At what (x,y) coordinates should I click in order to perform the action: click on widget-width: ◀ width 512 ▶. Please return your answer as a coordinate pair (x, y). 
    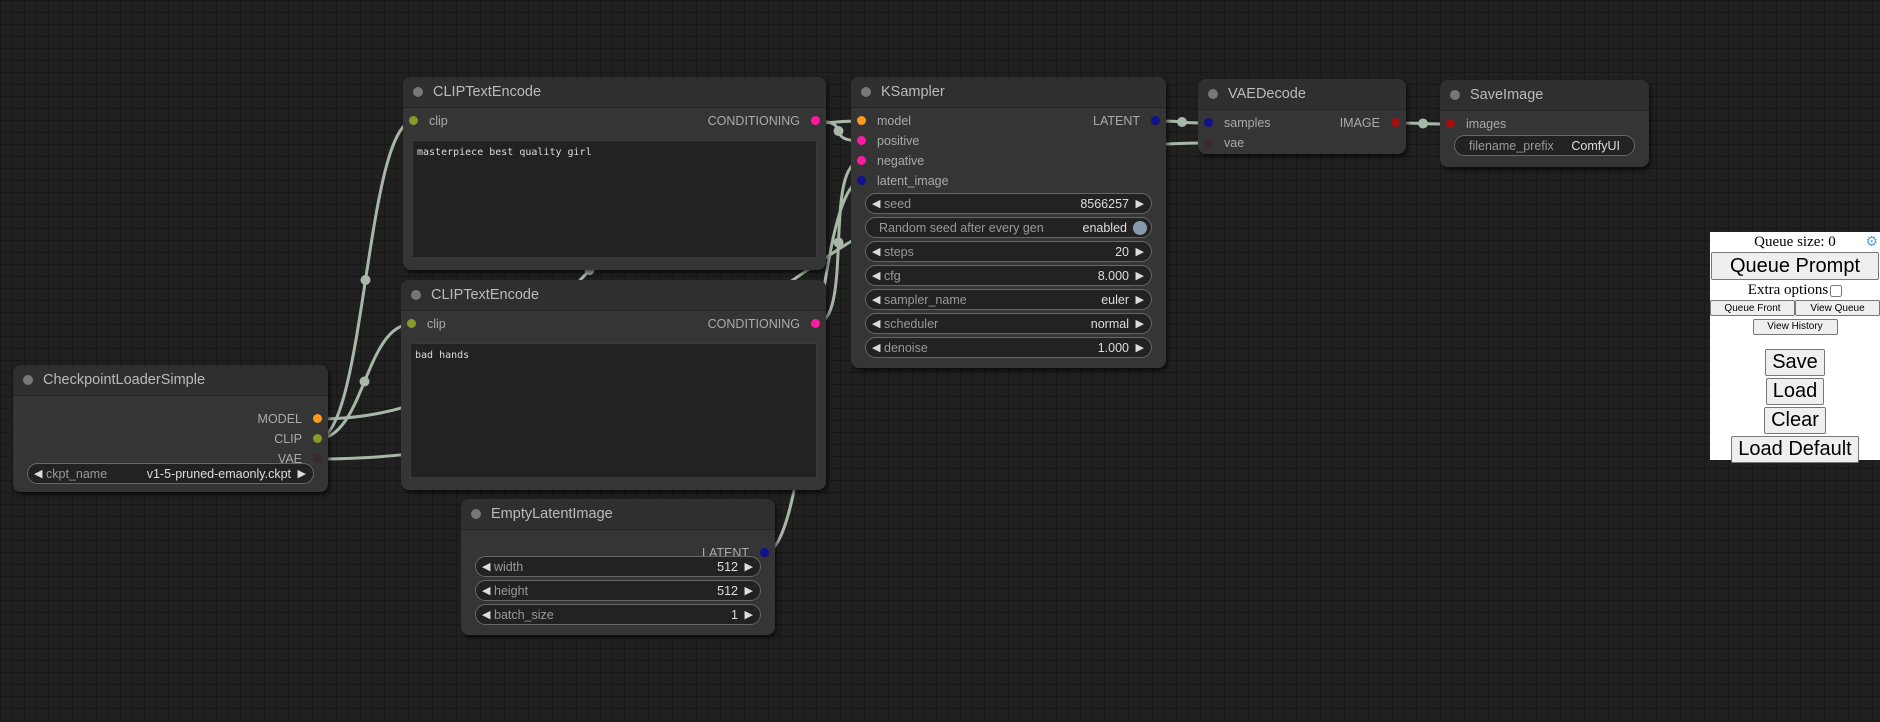
    Looking at the image, I should click on (618, 566).